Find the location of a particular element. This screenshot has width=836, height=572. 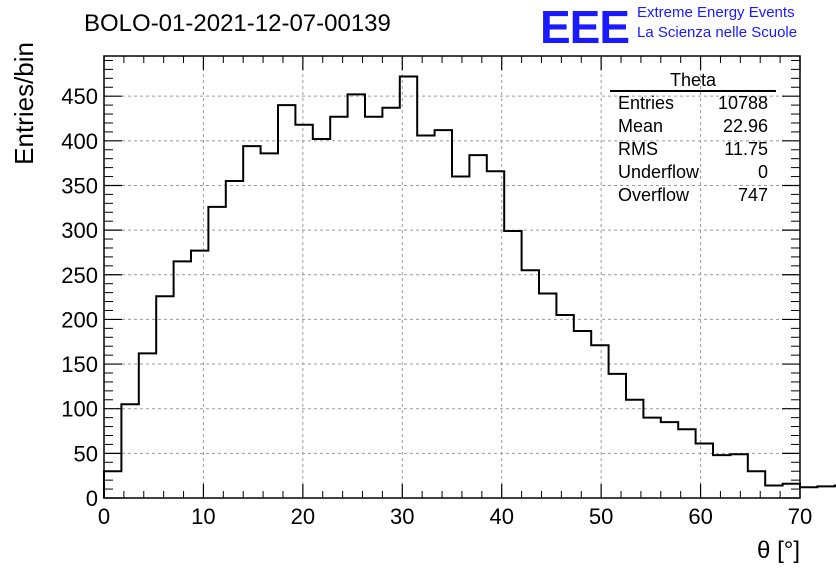

stats-value: 747 is located at coordinates (752, 195).